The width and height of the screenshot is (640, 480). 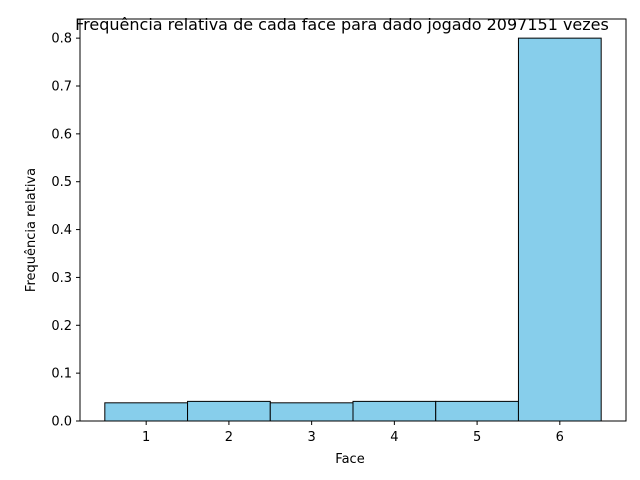 I want to click on x-ticks-group: 1 2 3 4 5 6, so click(x=353, y=433).